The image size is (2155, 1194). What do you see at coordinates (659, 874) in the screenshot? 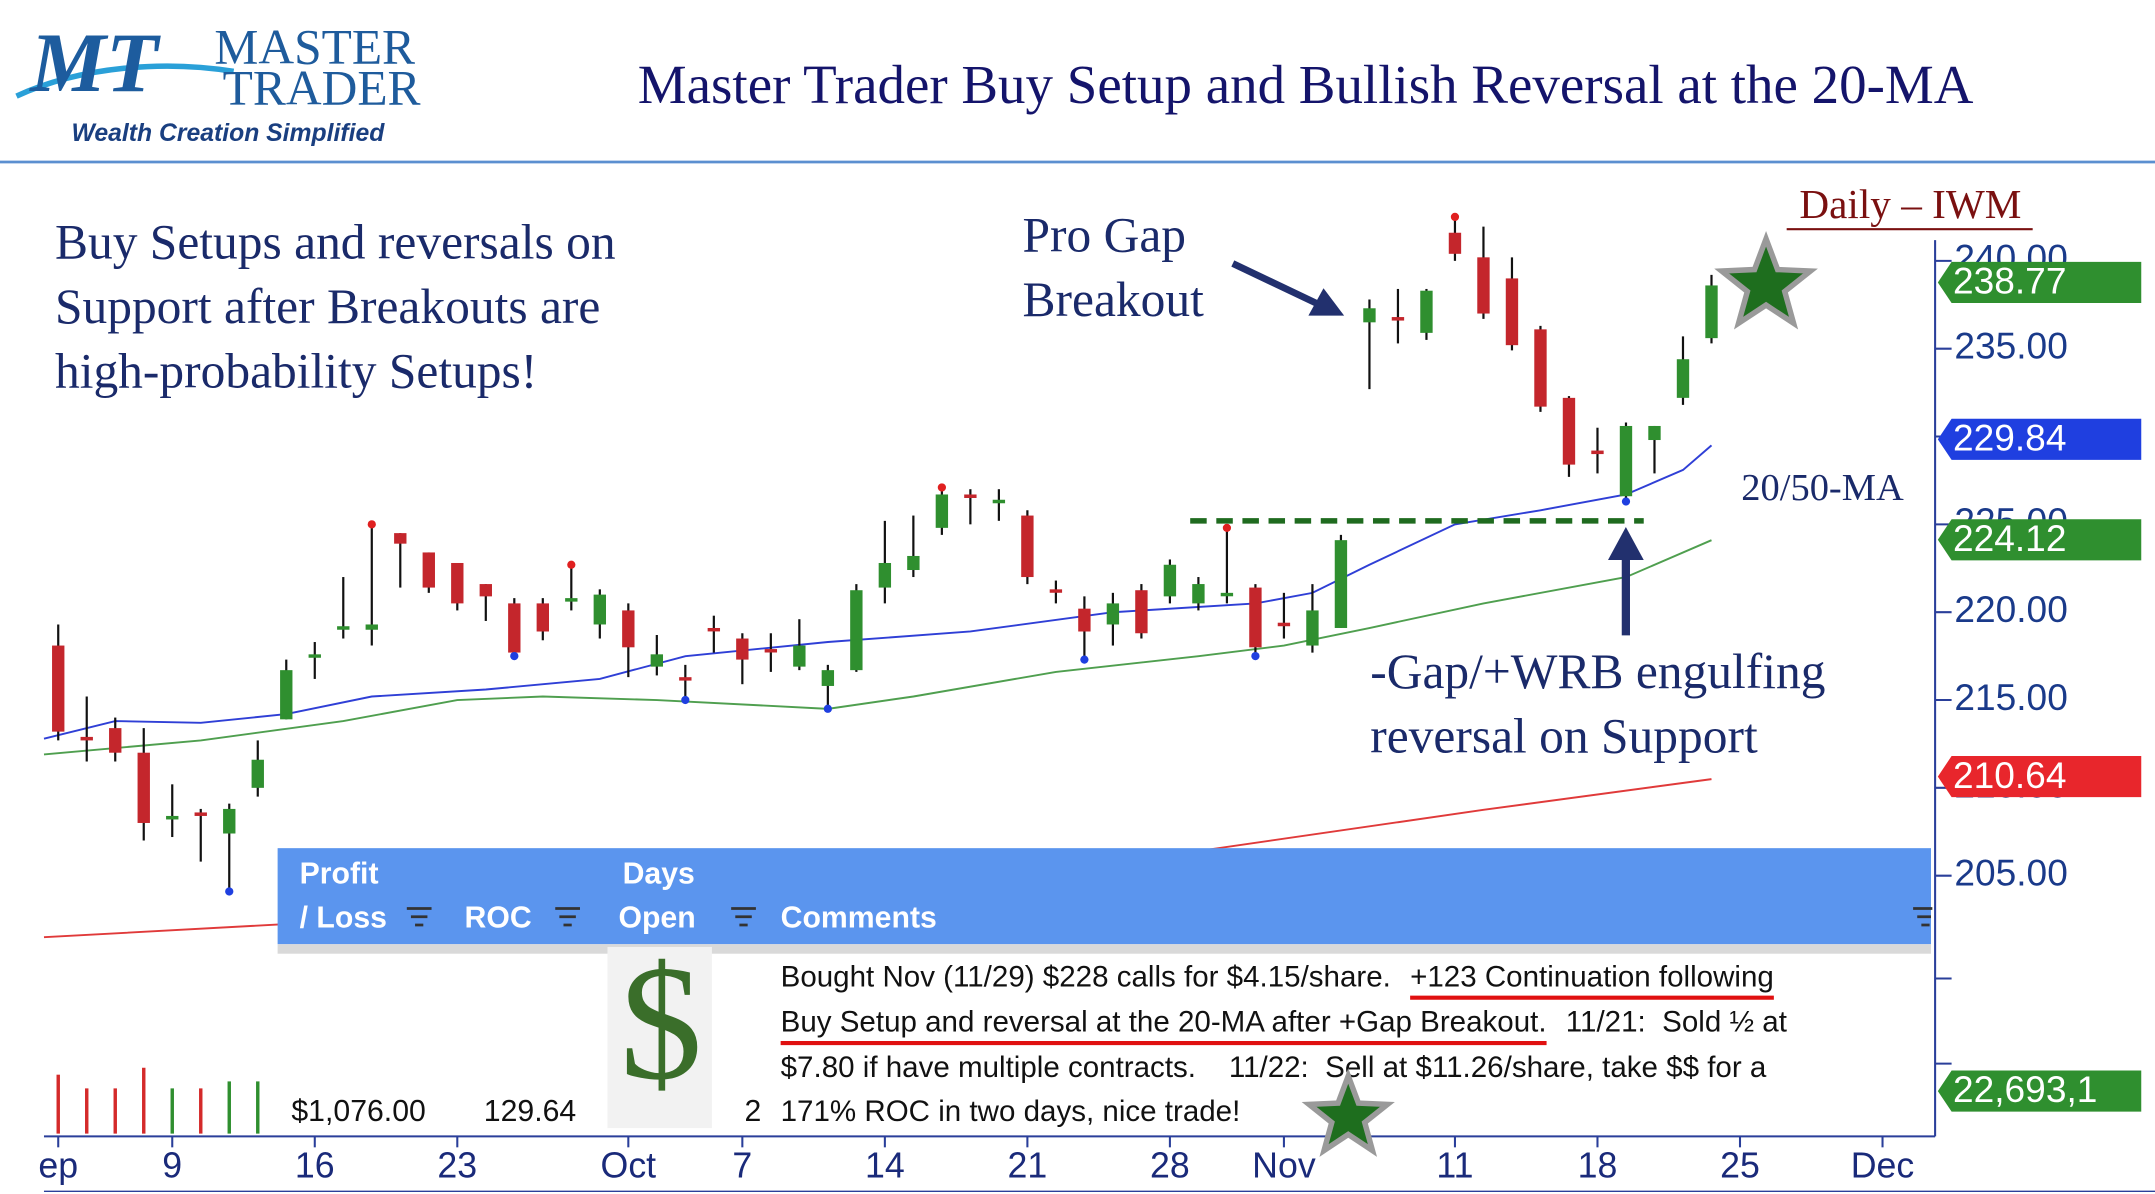
I see `column-header: Days` at bounding box center [659, 874].